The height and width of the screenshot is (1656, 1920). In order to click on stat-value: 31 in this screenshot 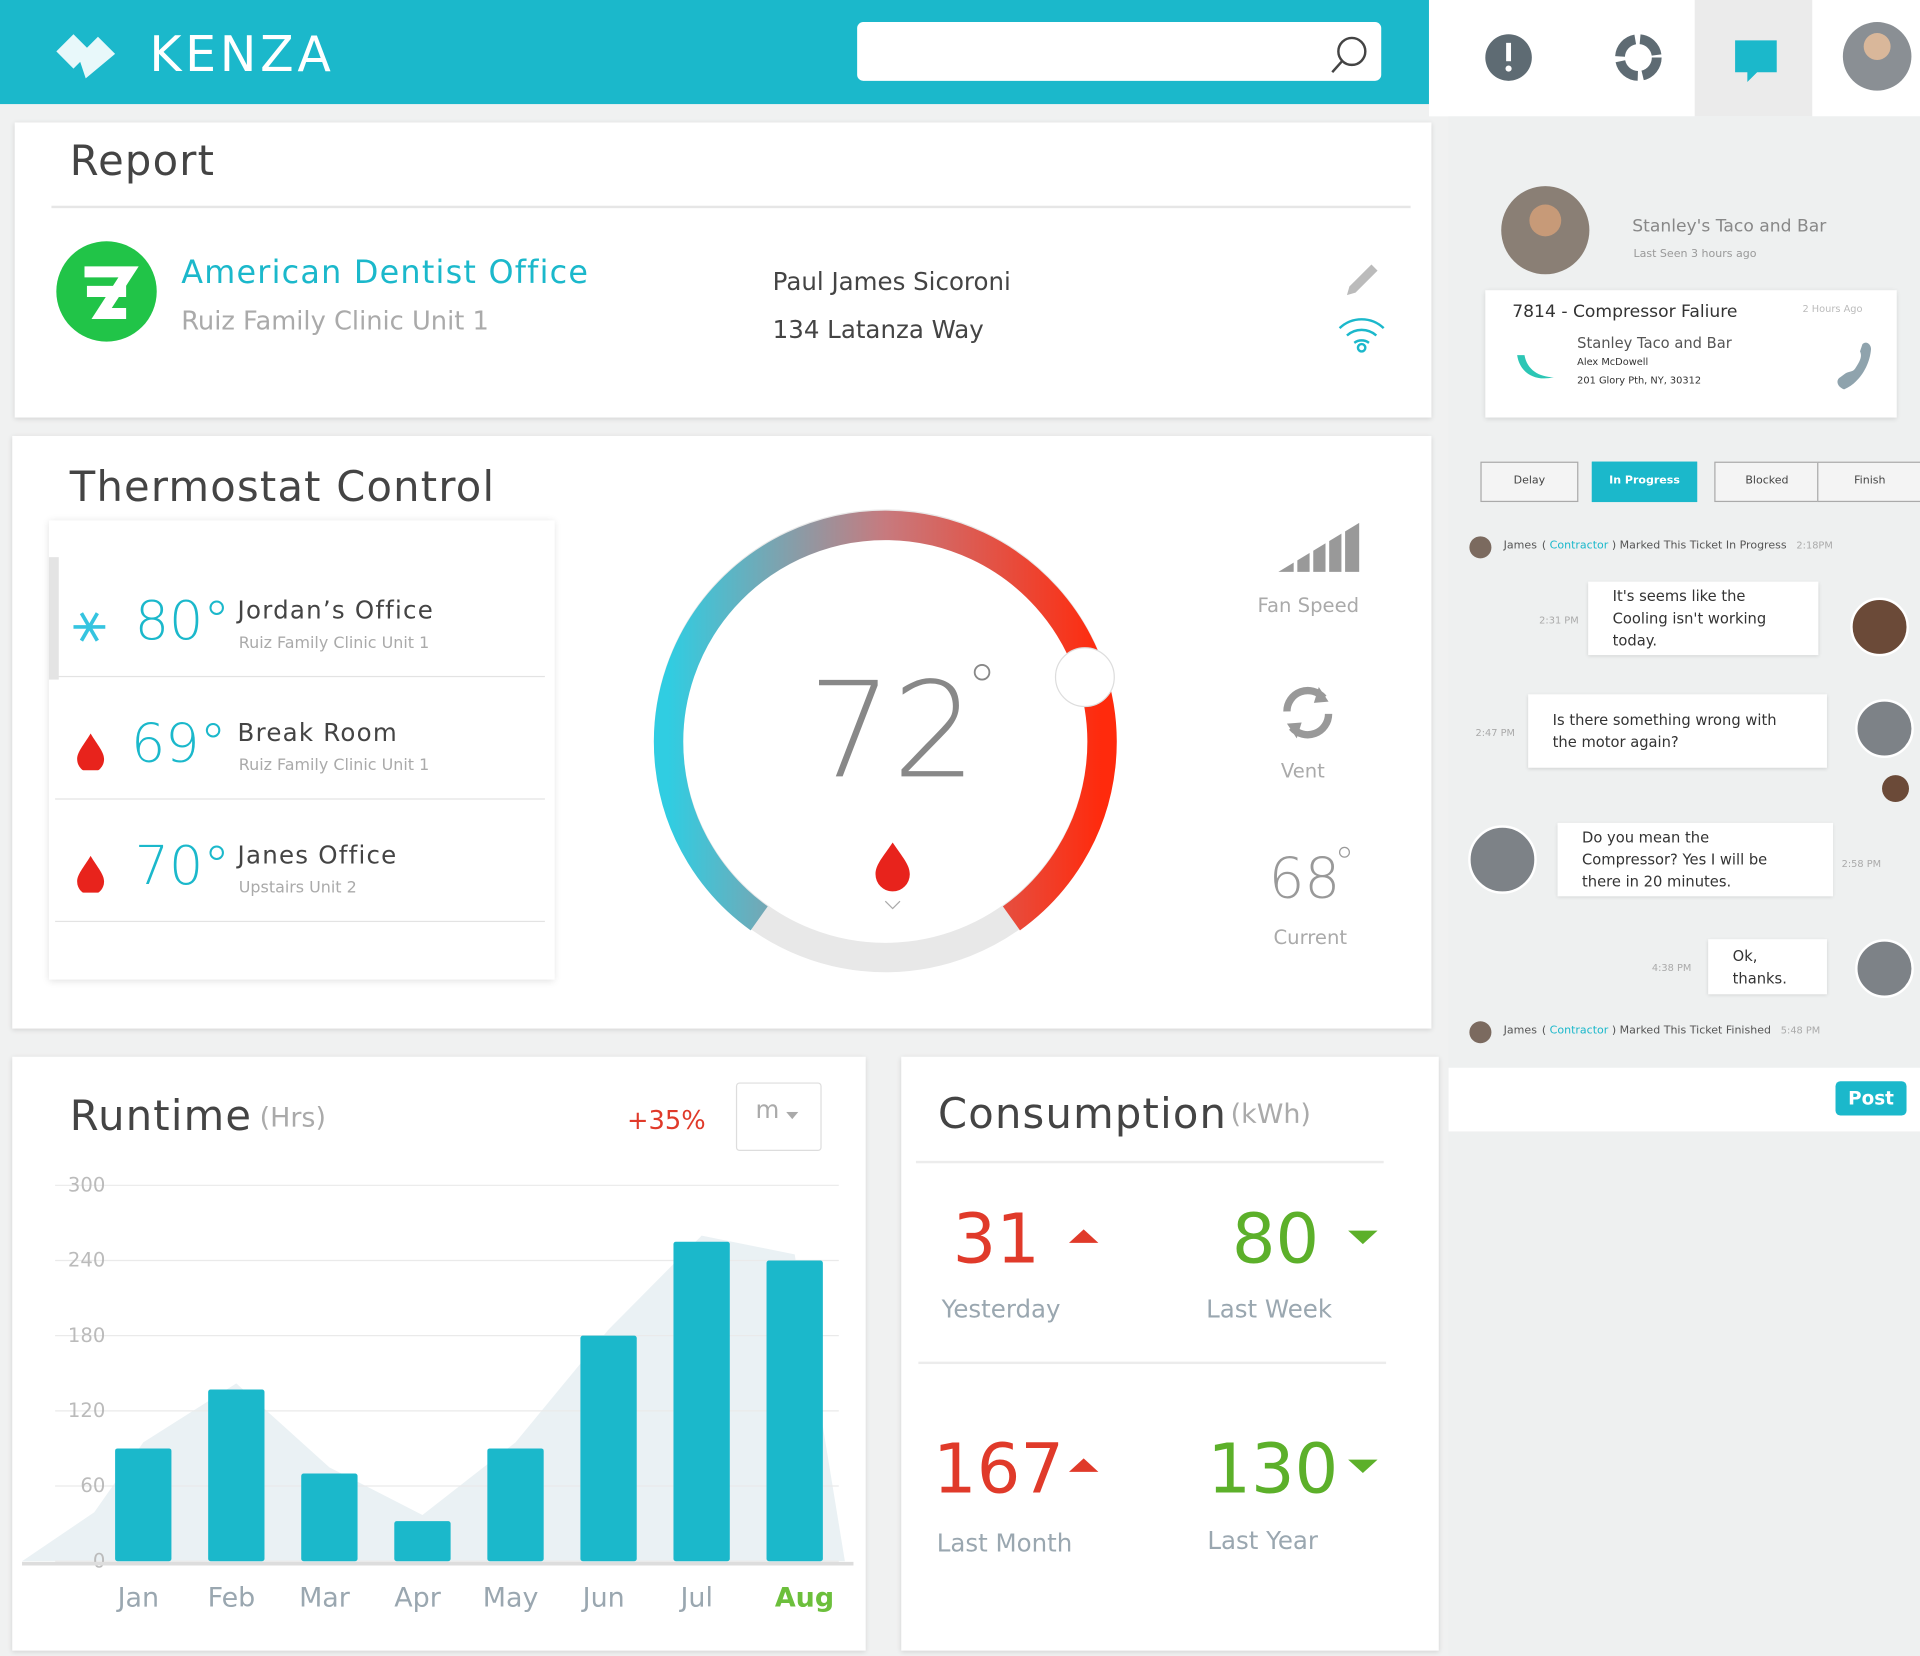, I will do `click(996, 1240)`.